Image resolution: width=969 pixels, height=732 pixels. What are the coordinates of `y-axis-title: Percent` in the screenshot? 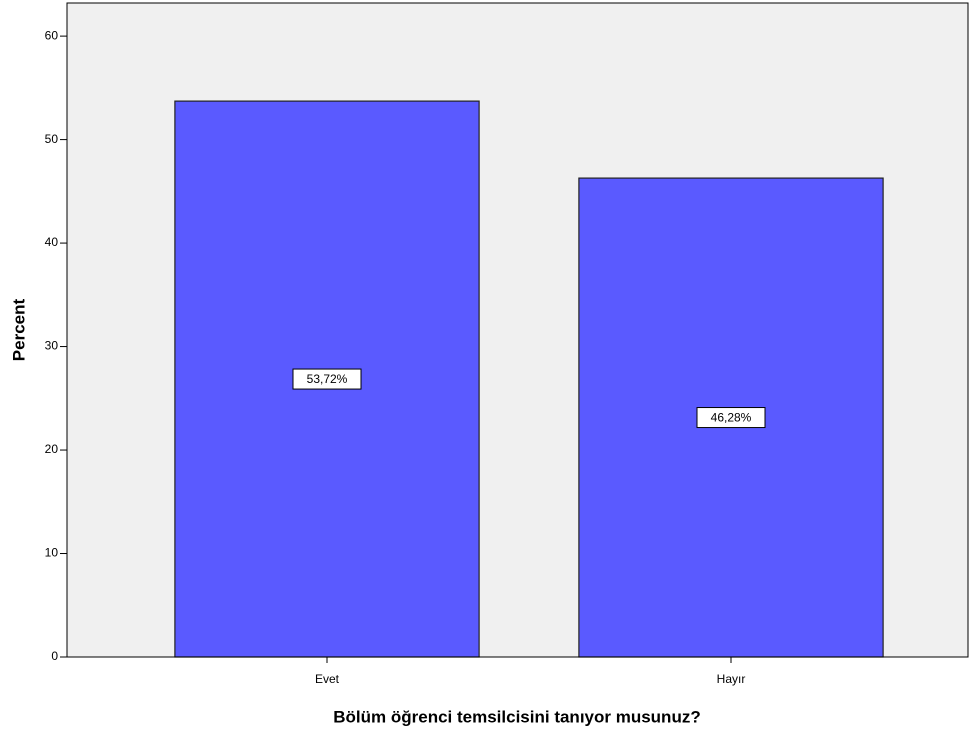 It's located at (18, 329).